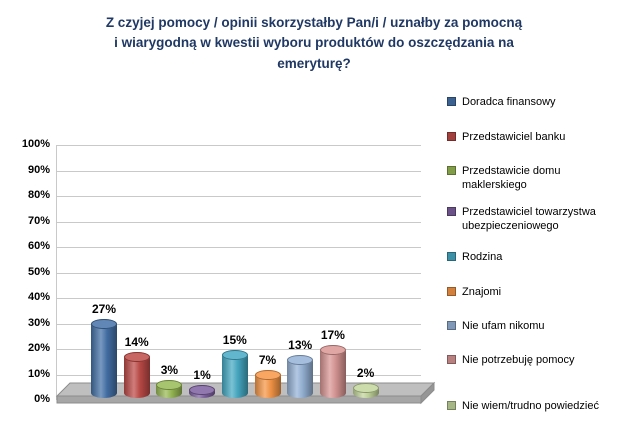  What do you see at coordinates (38, 297) in the screenshot?
I see `y-axis-tick-label: 40%` at bounding box center [38, 297].